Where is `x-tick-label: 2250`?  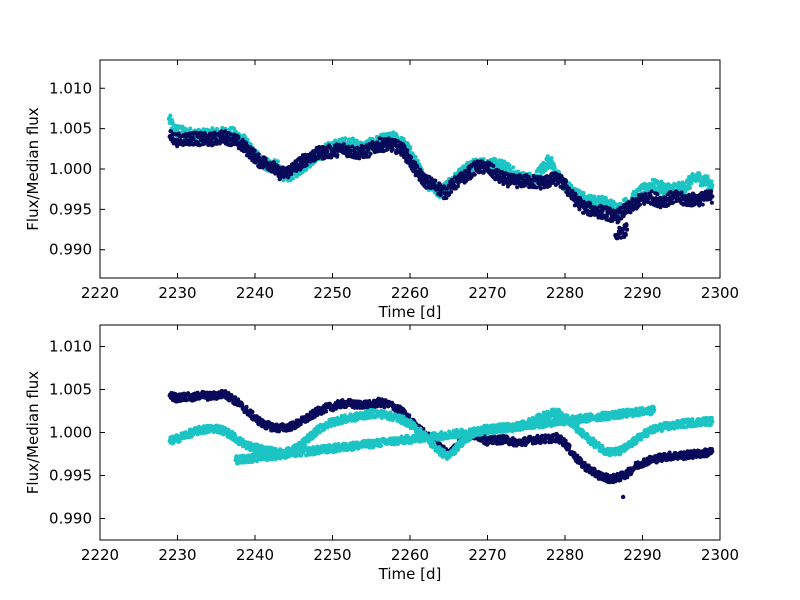
x-tick-label: 2250 is located at coordinates (332, 293).